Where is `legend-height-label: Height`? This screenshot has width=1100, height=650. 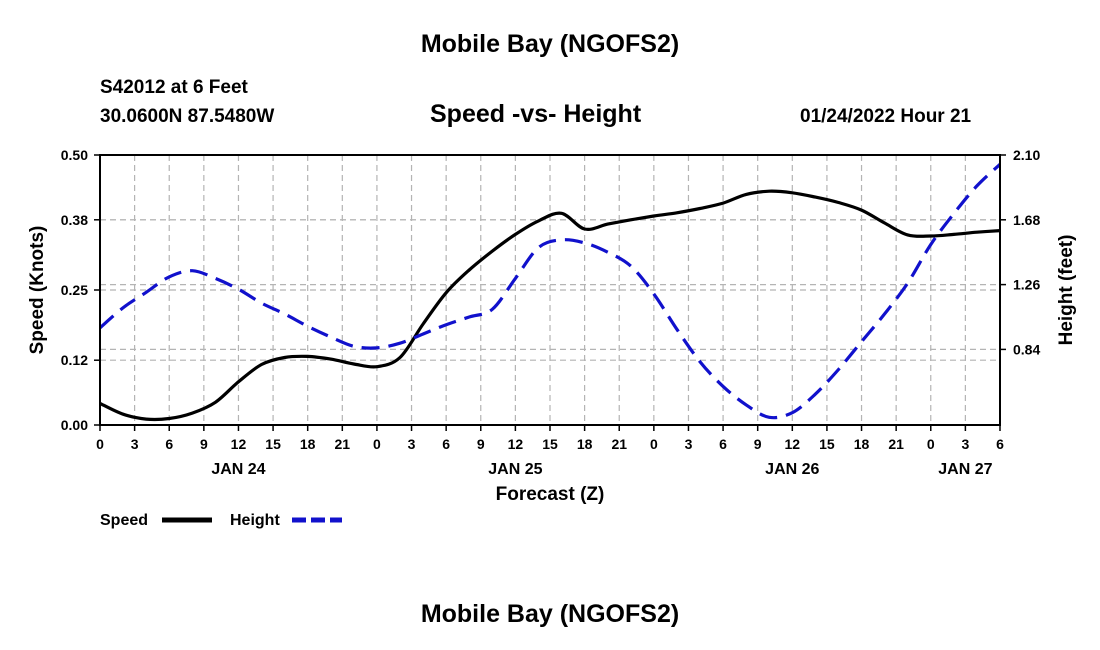
legend-height-label: Height is located at coordinates (255, 520).